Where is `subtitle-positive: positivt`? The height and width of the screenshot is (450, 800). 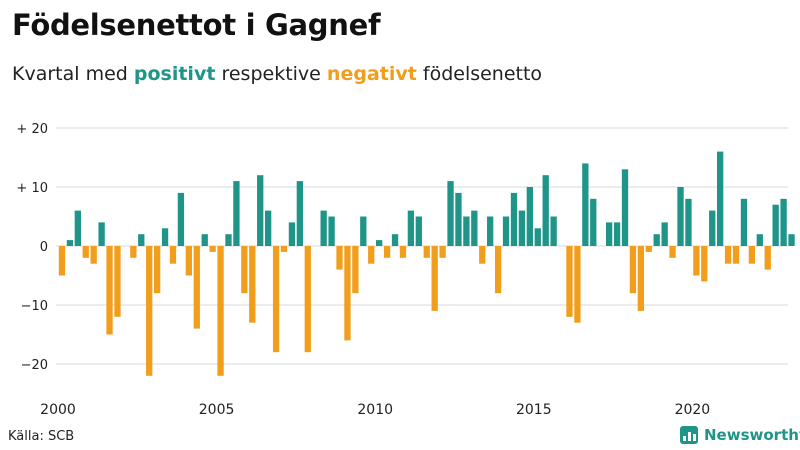 subtitle-positive: positivt is located at coordinates (174, 74).